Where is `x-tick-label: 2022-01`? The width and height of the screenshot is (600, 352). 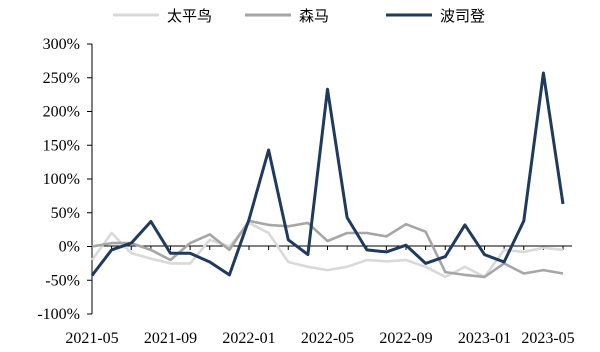 x-tick-label: 2022-01 is located at coordinates (248, 338).